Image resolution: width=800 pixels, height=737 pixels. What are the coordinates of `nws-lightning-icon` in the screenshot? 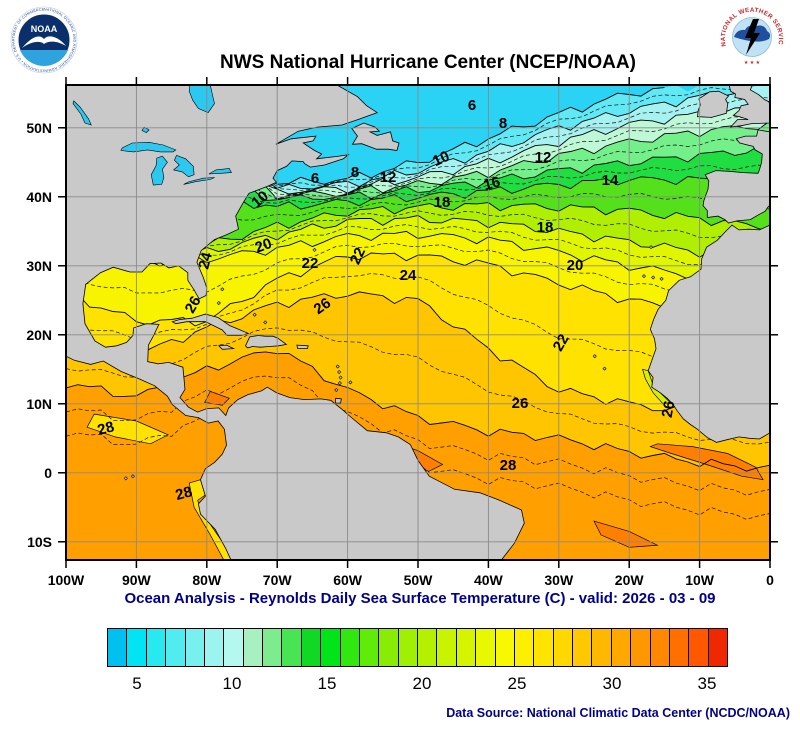 It's located at (752, 37).